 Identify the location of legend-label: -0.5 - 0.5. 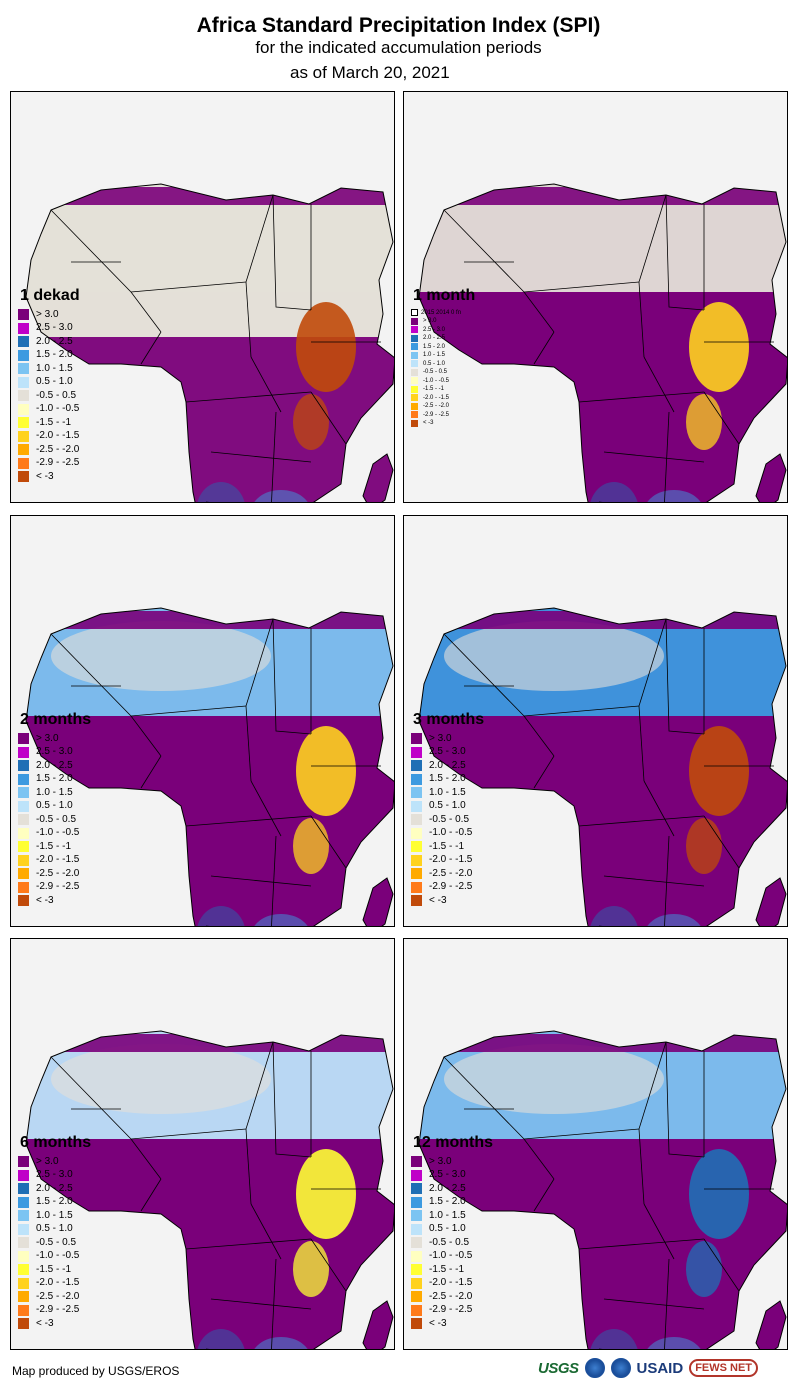
(56, 819).